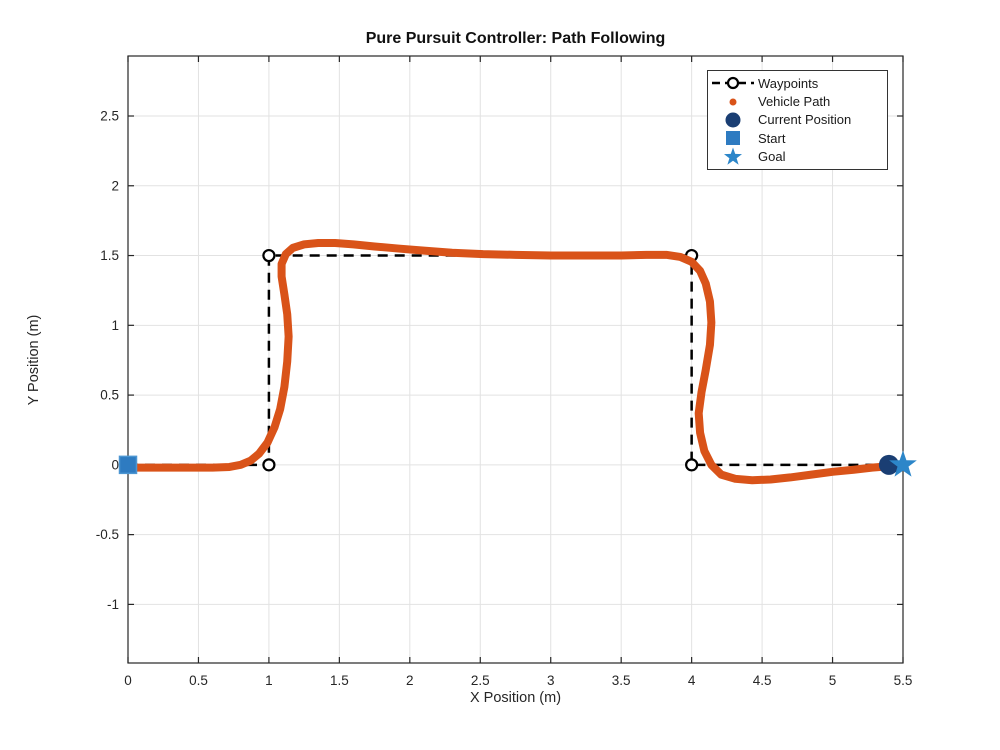  Describe the element at coordinates (515, 38) in the screenshot. I see `chart-title: Pure Pursuit Controller: Path Following` at that location.